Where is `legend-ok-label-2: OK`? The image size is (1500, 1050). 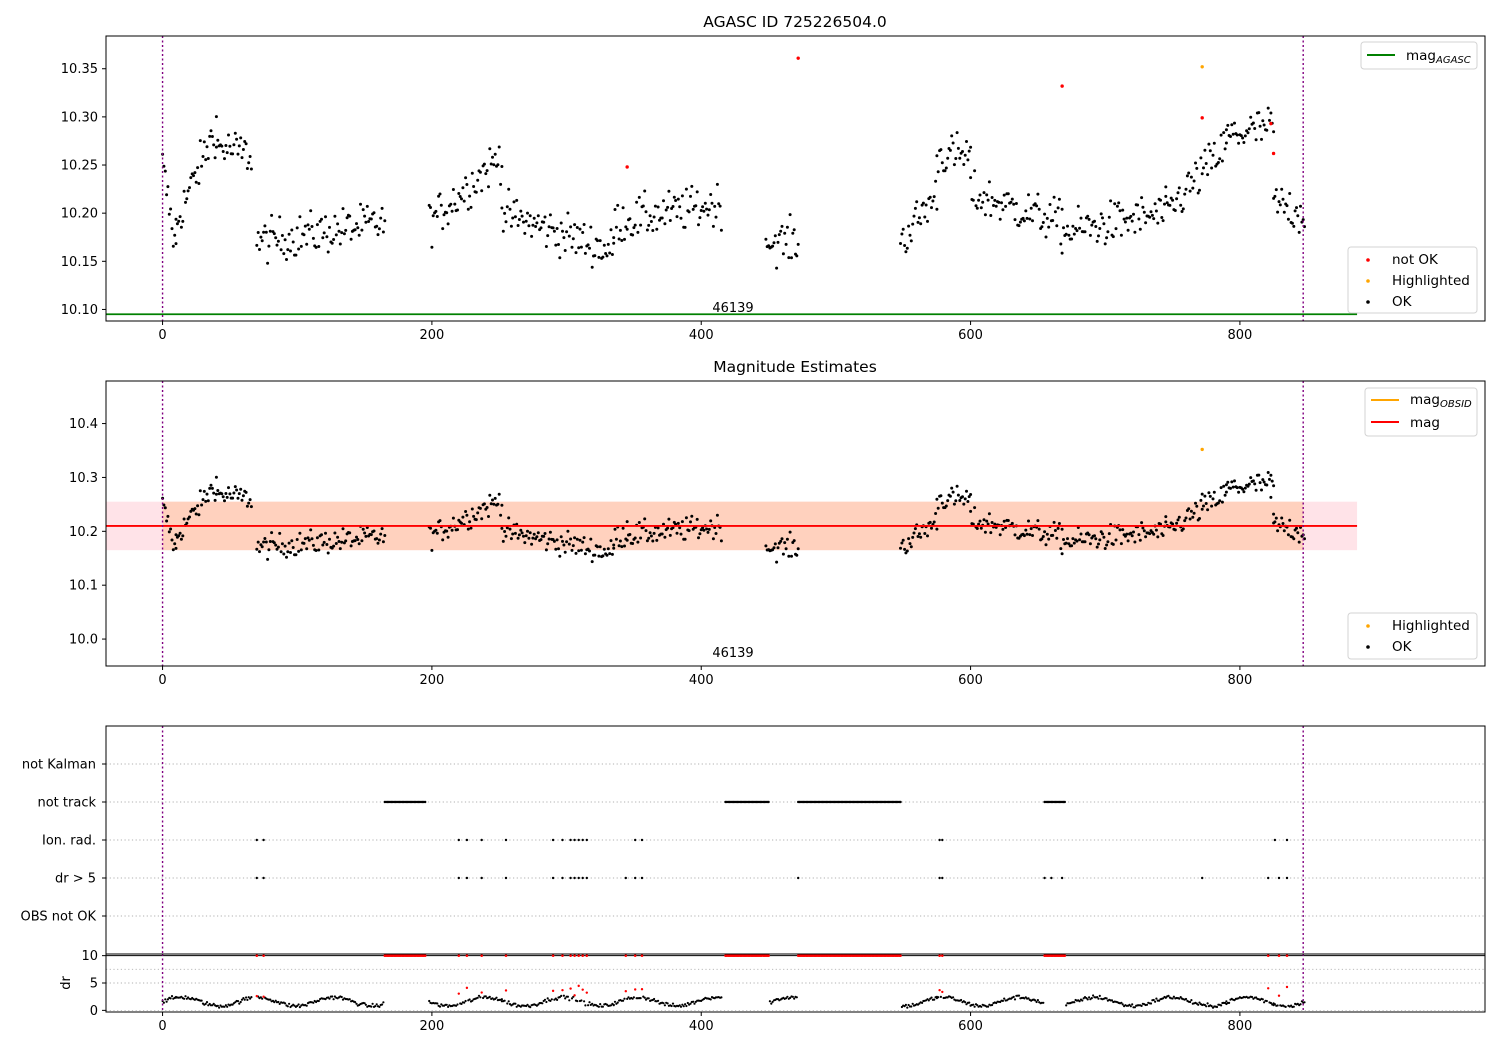 legend-ok-label-2: OK is located at coordinates (1402, 647).